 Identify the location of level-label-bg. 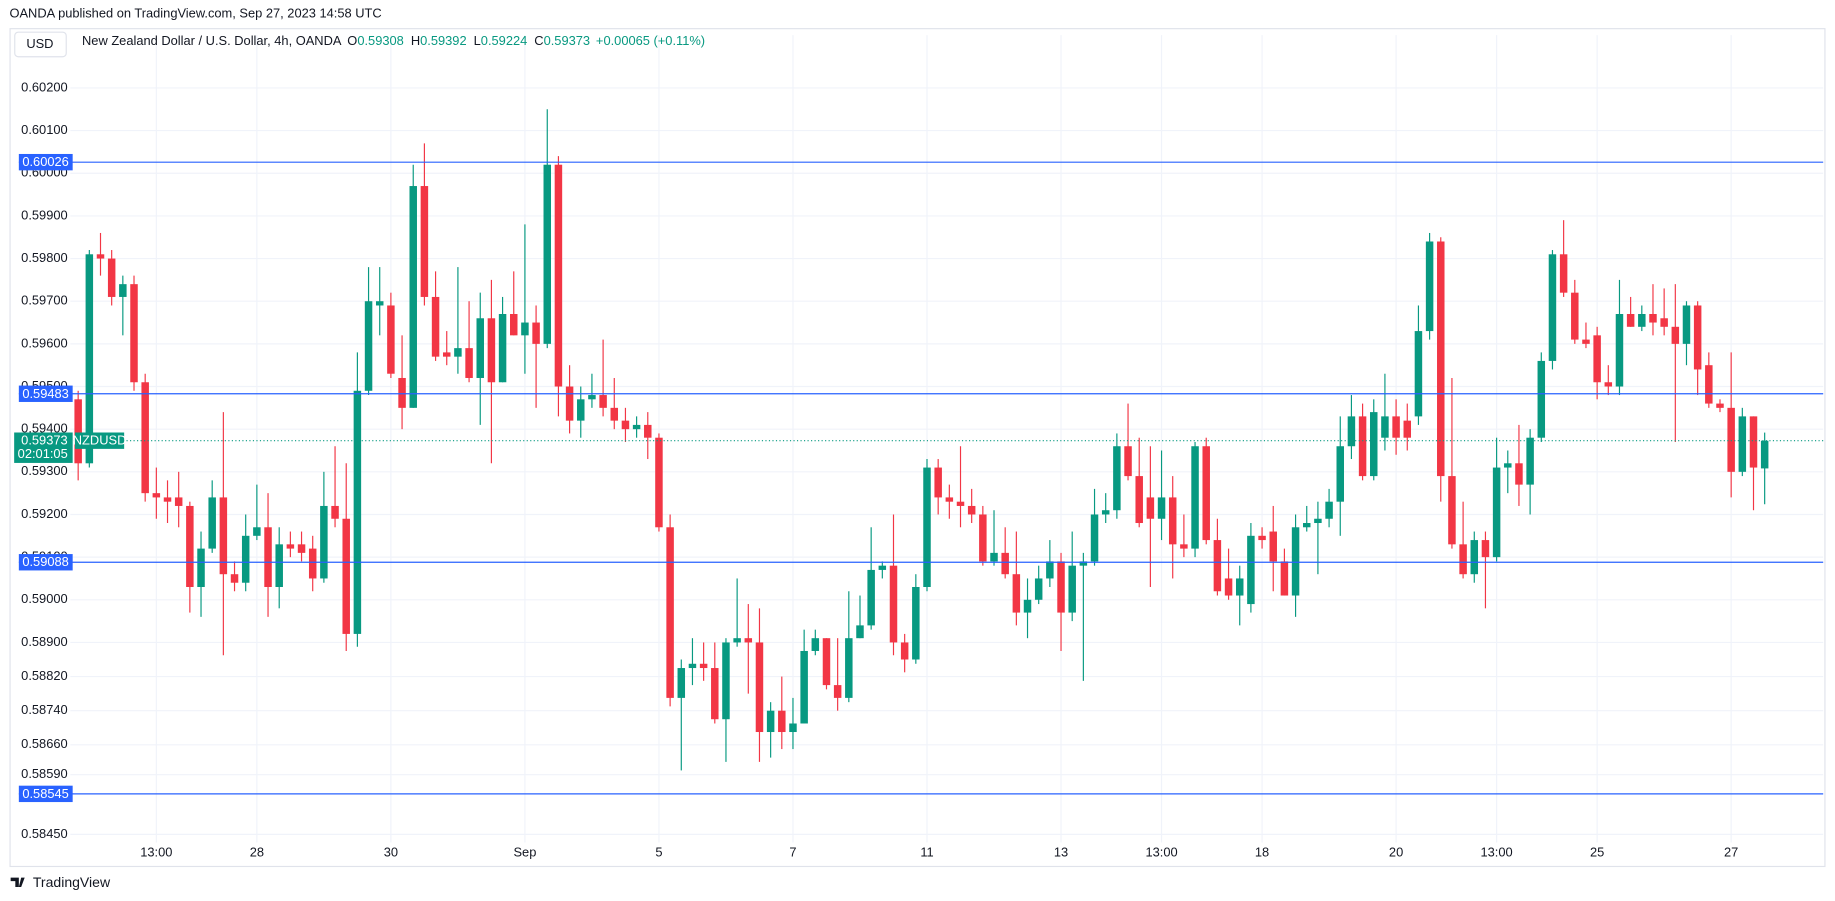
(45, 162).